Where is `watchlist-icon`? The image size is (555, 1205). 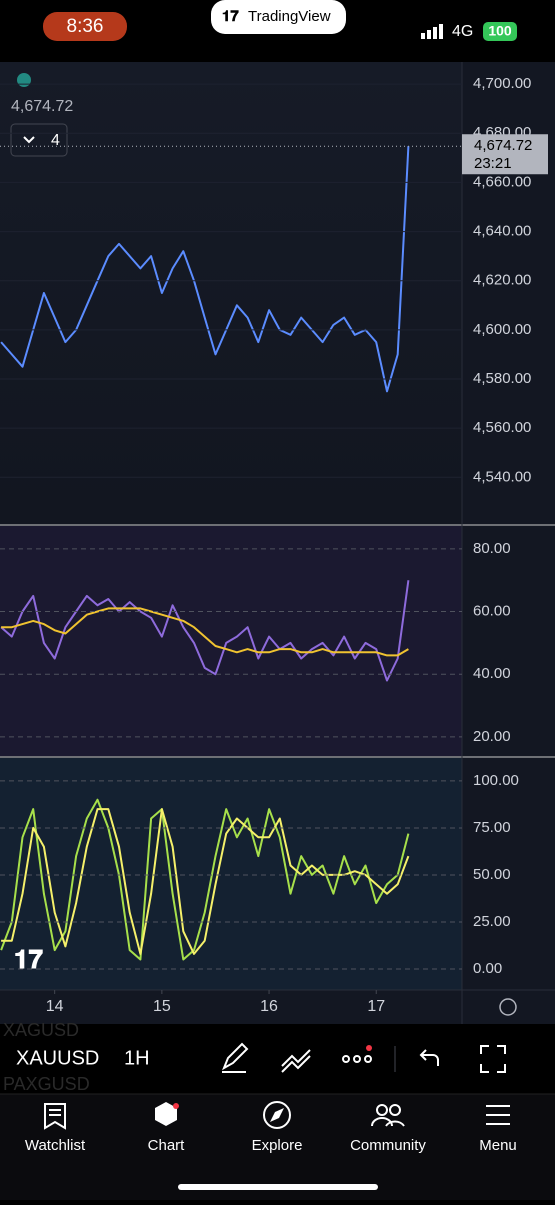 watchlist-icon is located at coordinates (55, 1116).